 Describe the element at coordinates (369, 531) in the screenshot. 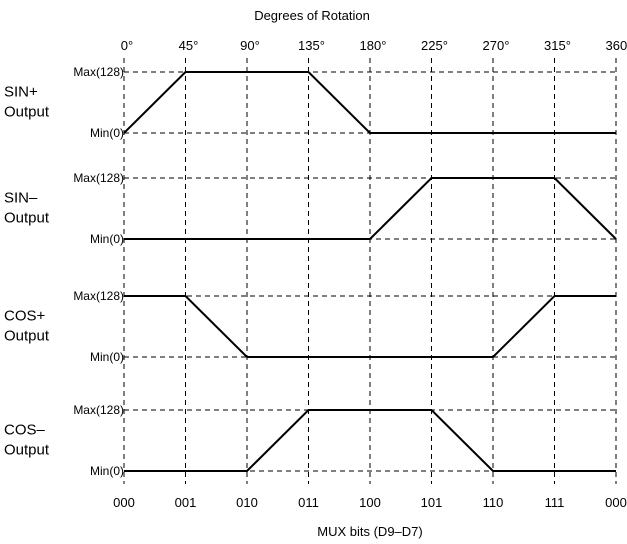

I see `x-axis-label: MUX bits (D9–D7)` at that location.